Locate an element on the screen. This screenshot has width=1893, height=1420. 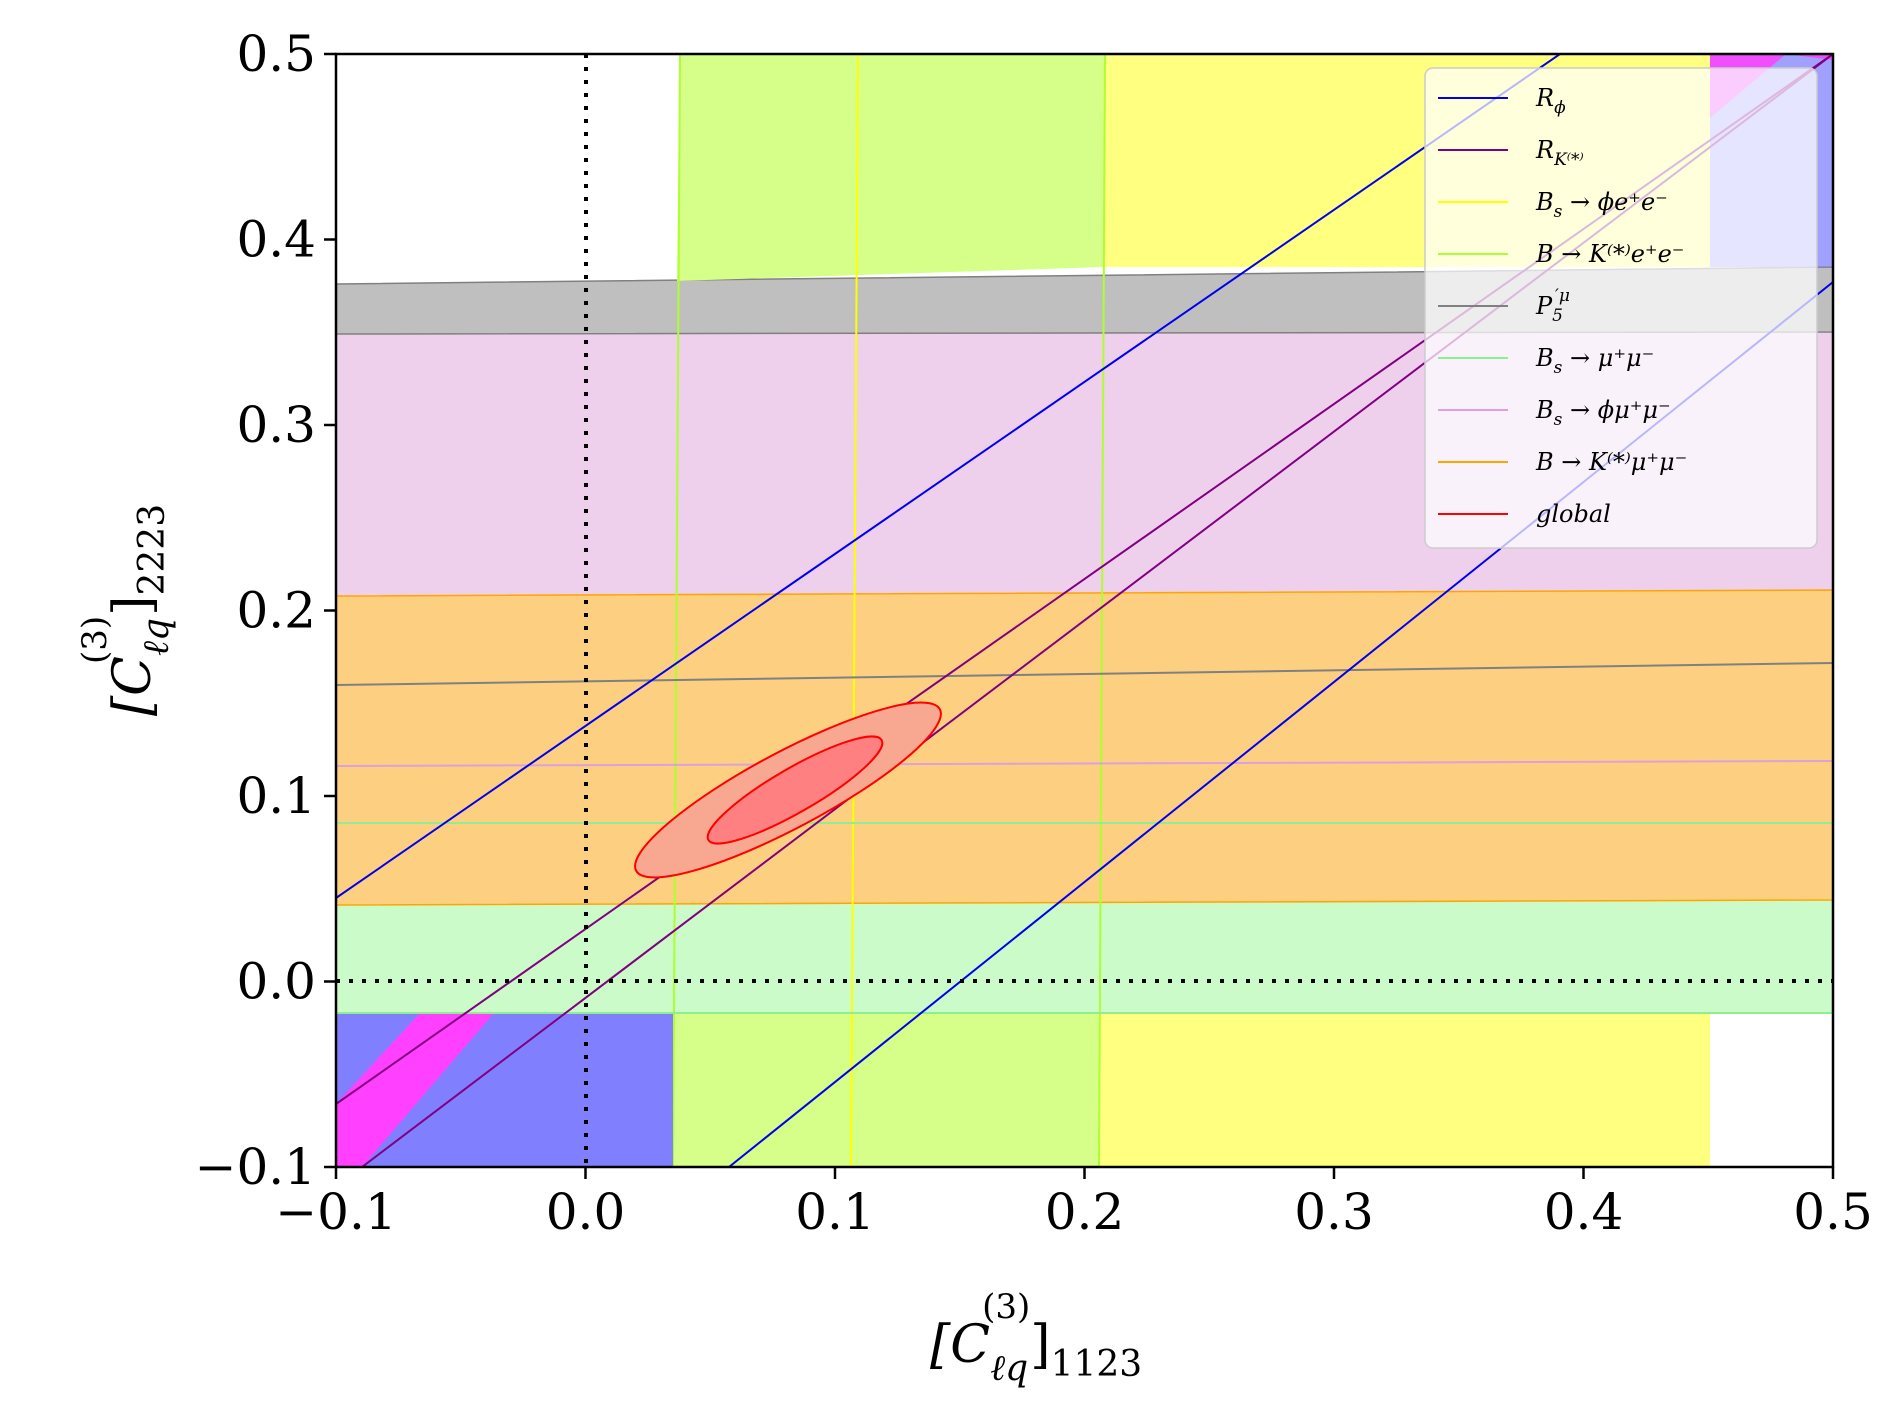
y-tick-label: 0.0 is located at coordinates (276, 982).